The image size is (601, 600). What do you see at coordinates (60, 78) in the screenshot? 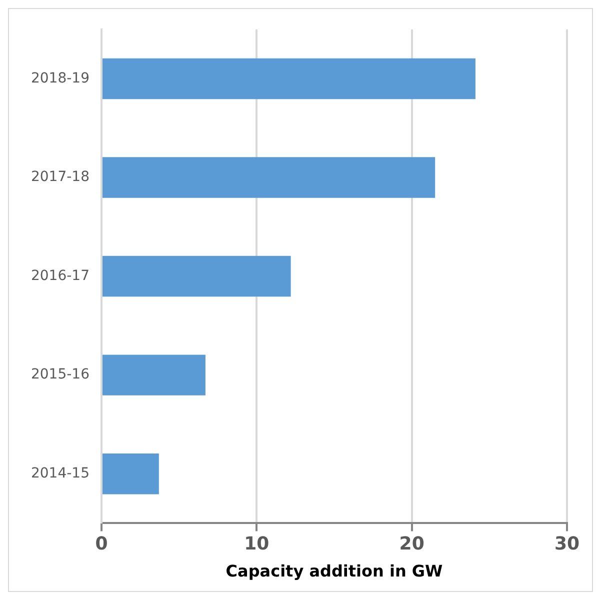
I see `y-tick-label: 2018-19` at bounding box center [60, 78].